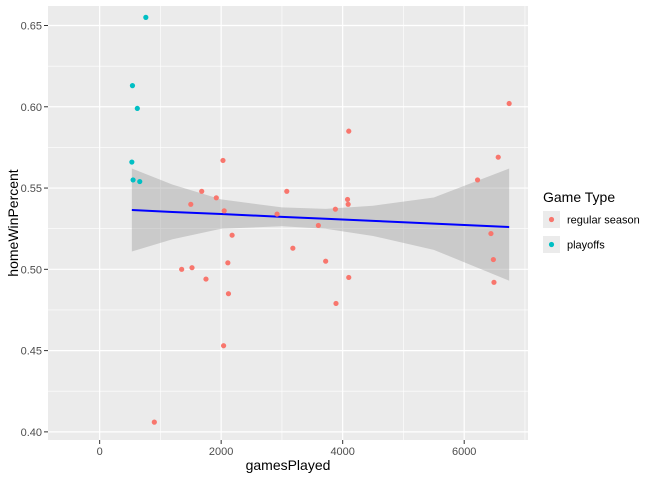 The height and width of the screenshot is (480, 672). What do you see at coordinates (288, 465) in the screenshot?
I see `x-axis-title: gamesPlayed` at bounding box center [288, 465].